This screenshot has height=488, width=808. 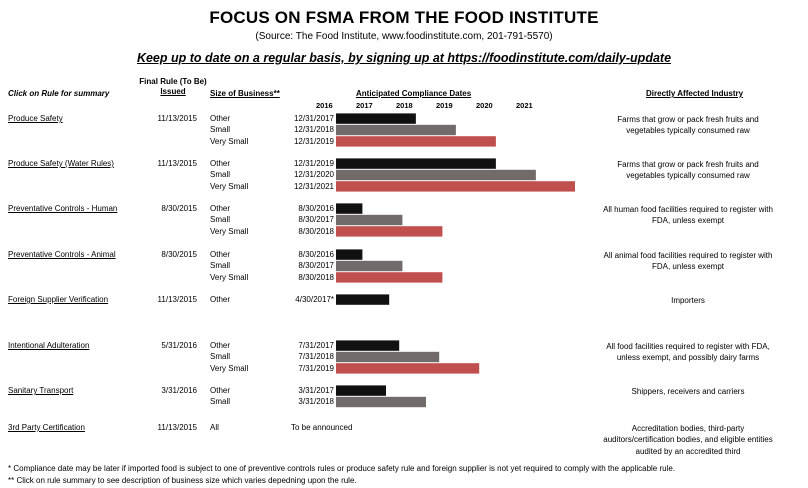 I want to click on compliance-date-label: 12/31/2017, so click(x=313, y=118).